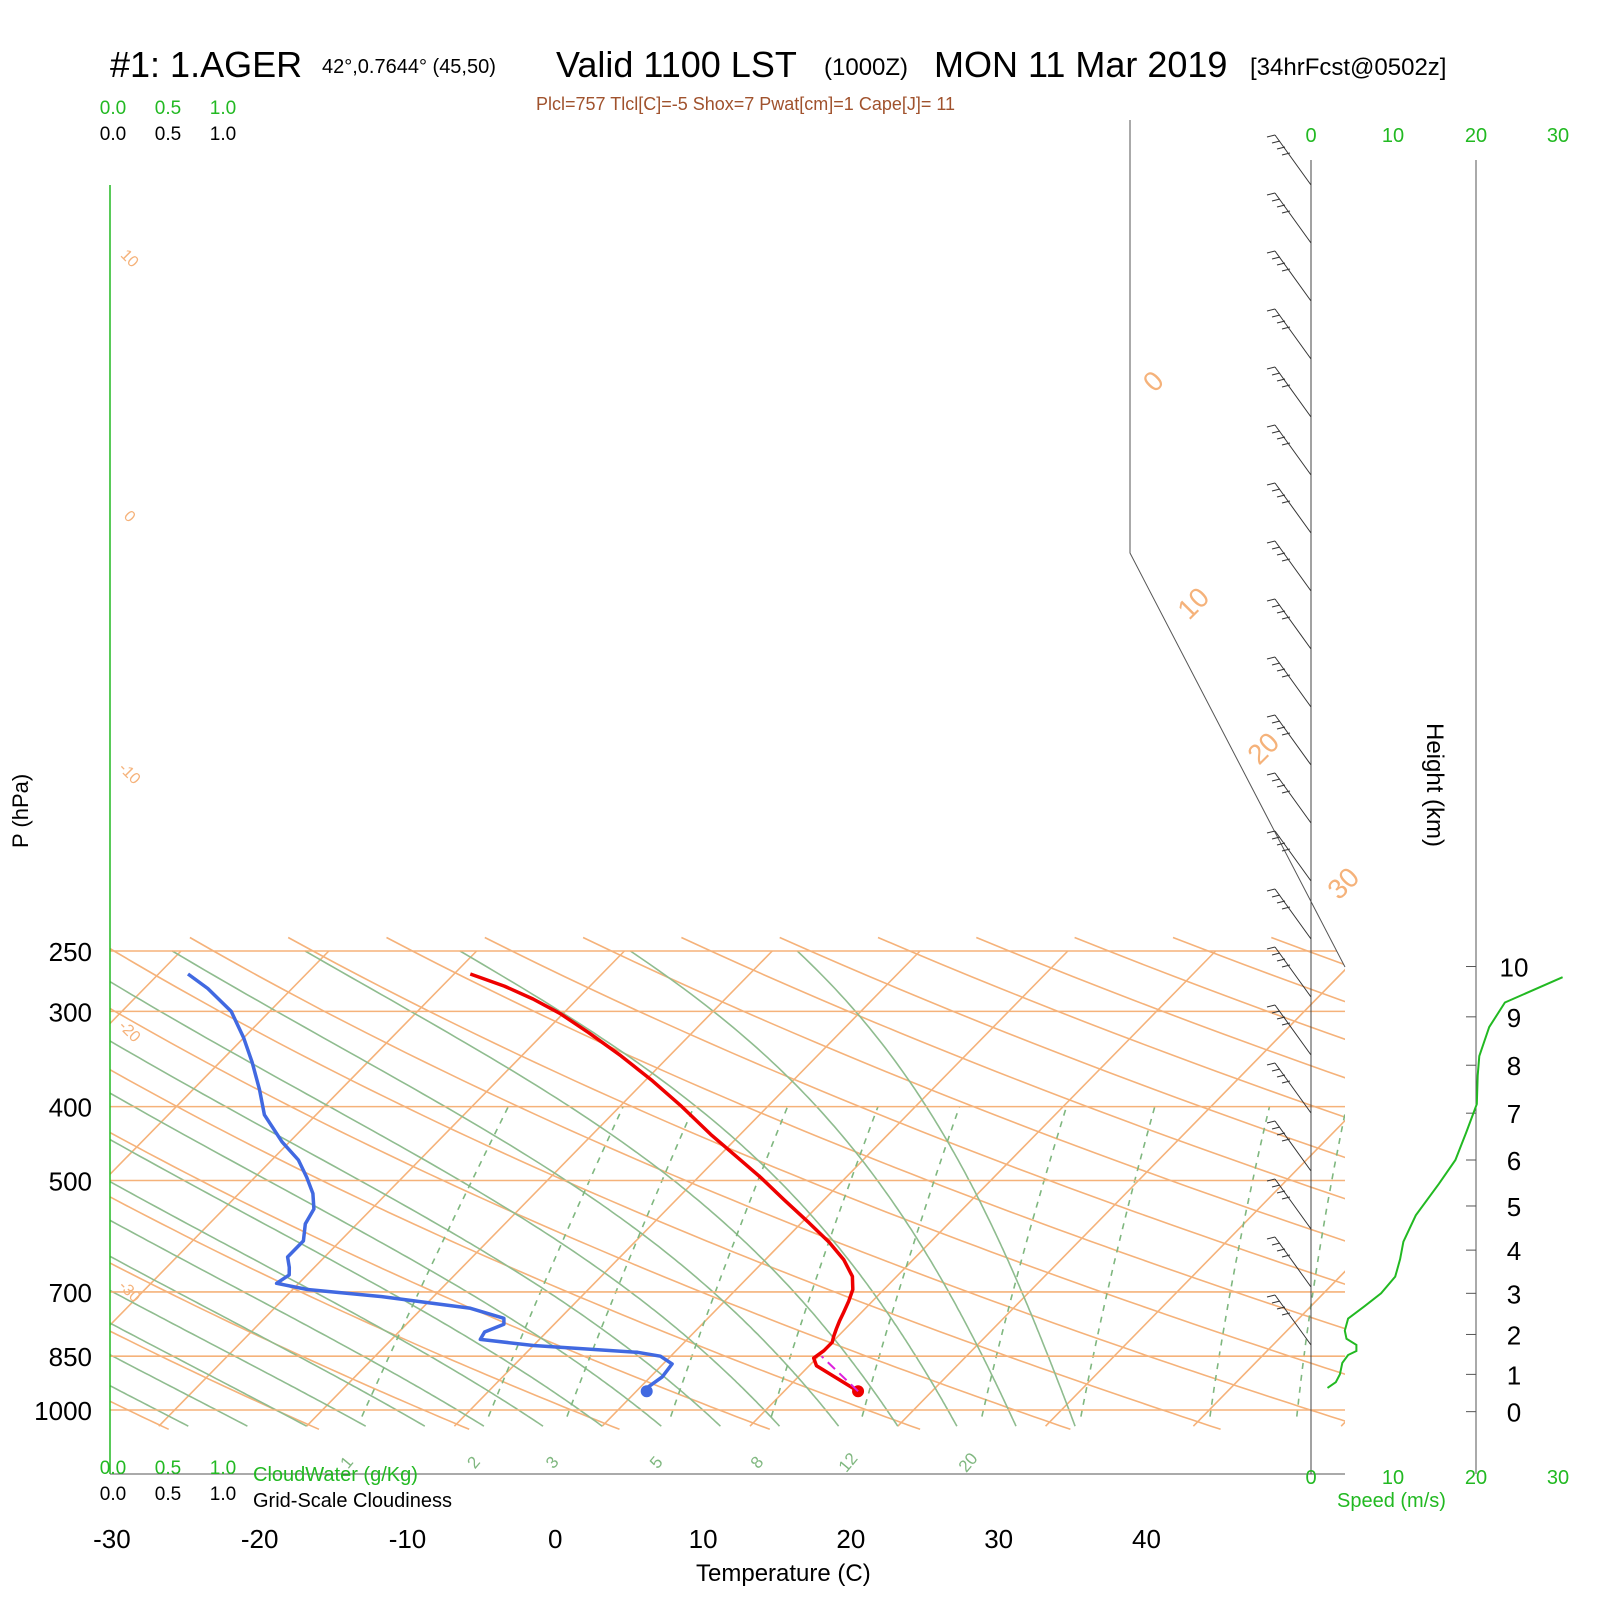 Image resolution: width=1600 pixels, height=1600 pixels. What do you see at coordinates (866, 67) in the screenshot?
I see `zulu-time: (1000Z)` at bounding box center [866, 67].